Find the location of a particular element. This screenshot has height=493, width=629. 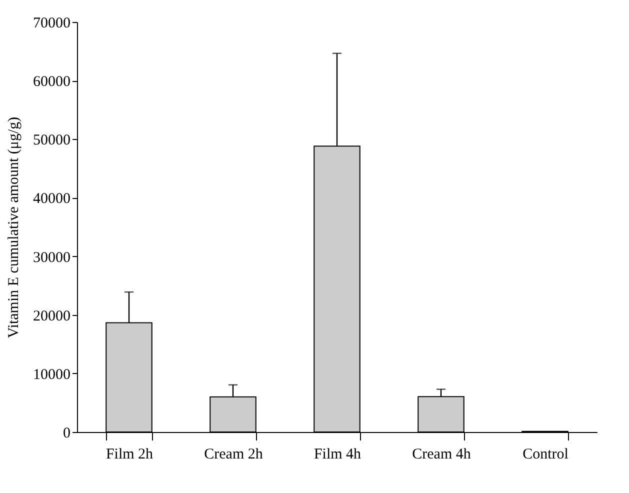

y-tick-label: 30000 is located at coordinates (51, 258).